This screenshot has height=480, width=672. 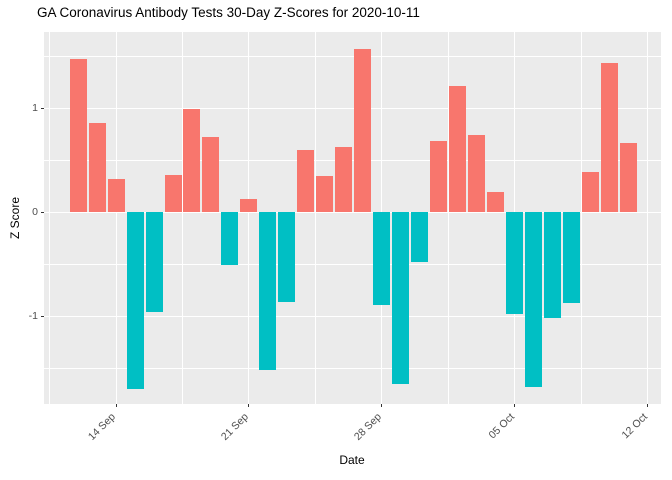 What do you see at coordinates (101, 426) in the screenshot?
I see `x-tick-label: 14 Sep` at bounding box center [101, 426].